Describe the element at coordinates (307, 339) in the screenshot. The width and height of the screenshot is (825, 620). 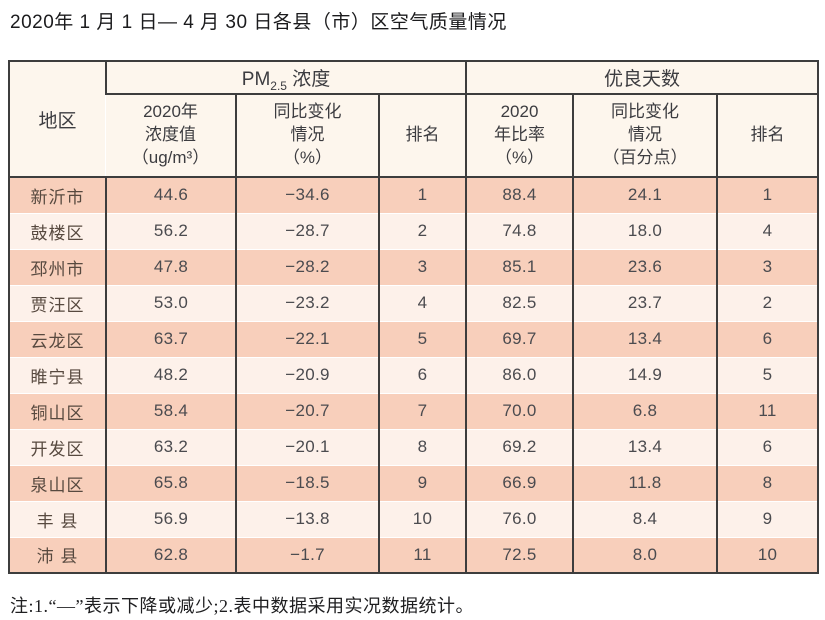
I see `cell-pm-change: −22.1` at that location.